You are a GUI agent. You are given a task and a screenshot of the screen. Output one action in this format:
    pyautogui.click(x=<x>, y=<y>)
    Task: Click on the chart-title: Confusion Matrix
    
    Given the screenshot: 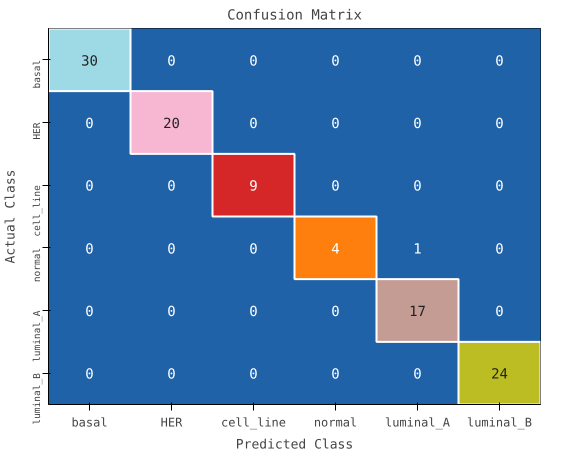 What is the action you would take?
    pyautogui.click(x=294, y=16)
    